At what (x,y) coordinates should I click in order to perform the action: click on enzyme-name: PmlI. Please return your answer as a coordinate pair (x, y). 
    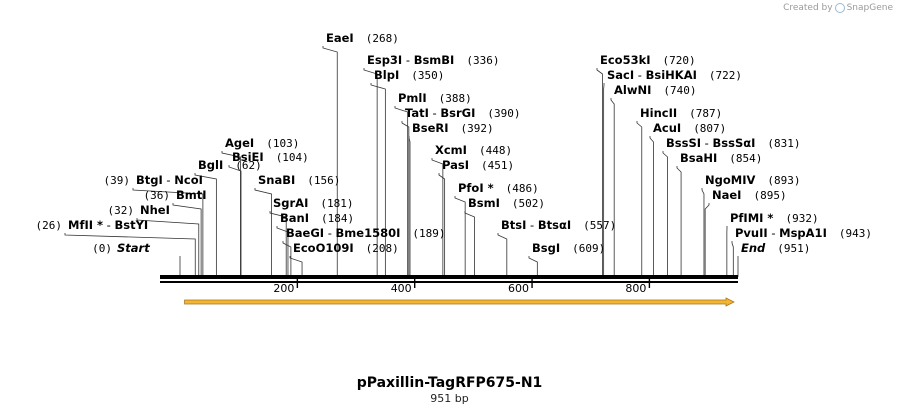
    Looking at the image, I should click on (412, 98).